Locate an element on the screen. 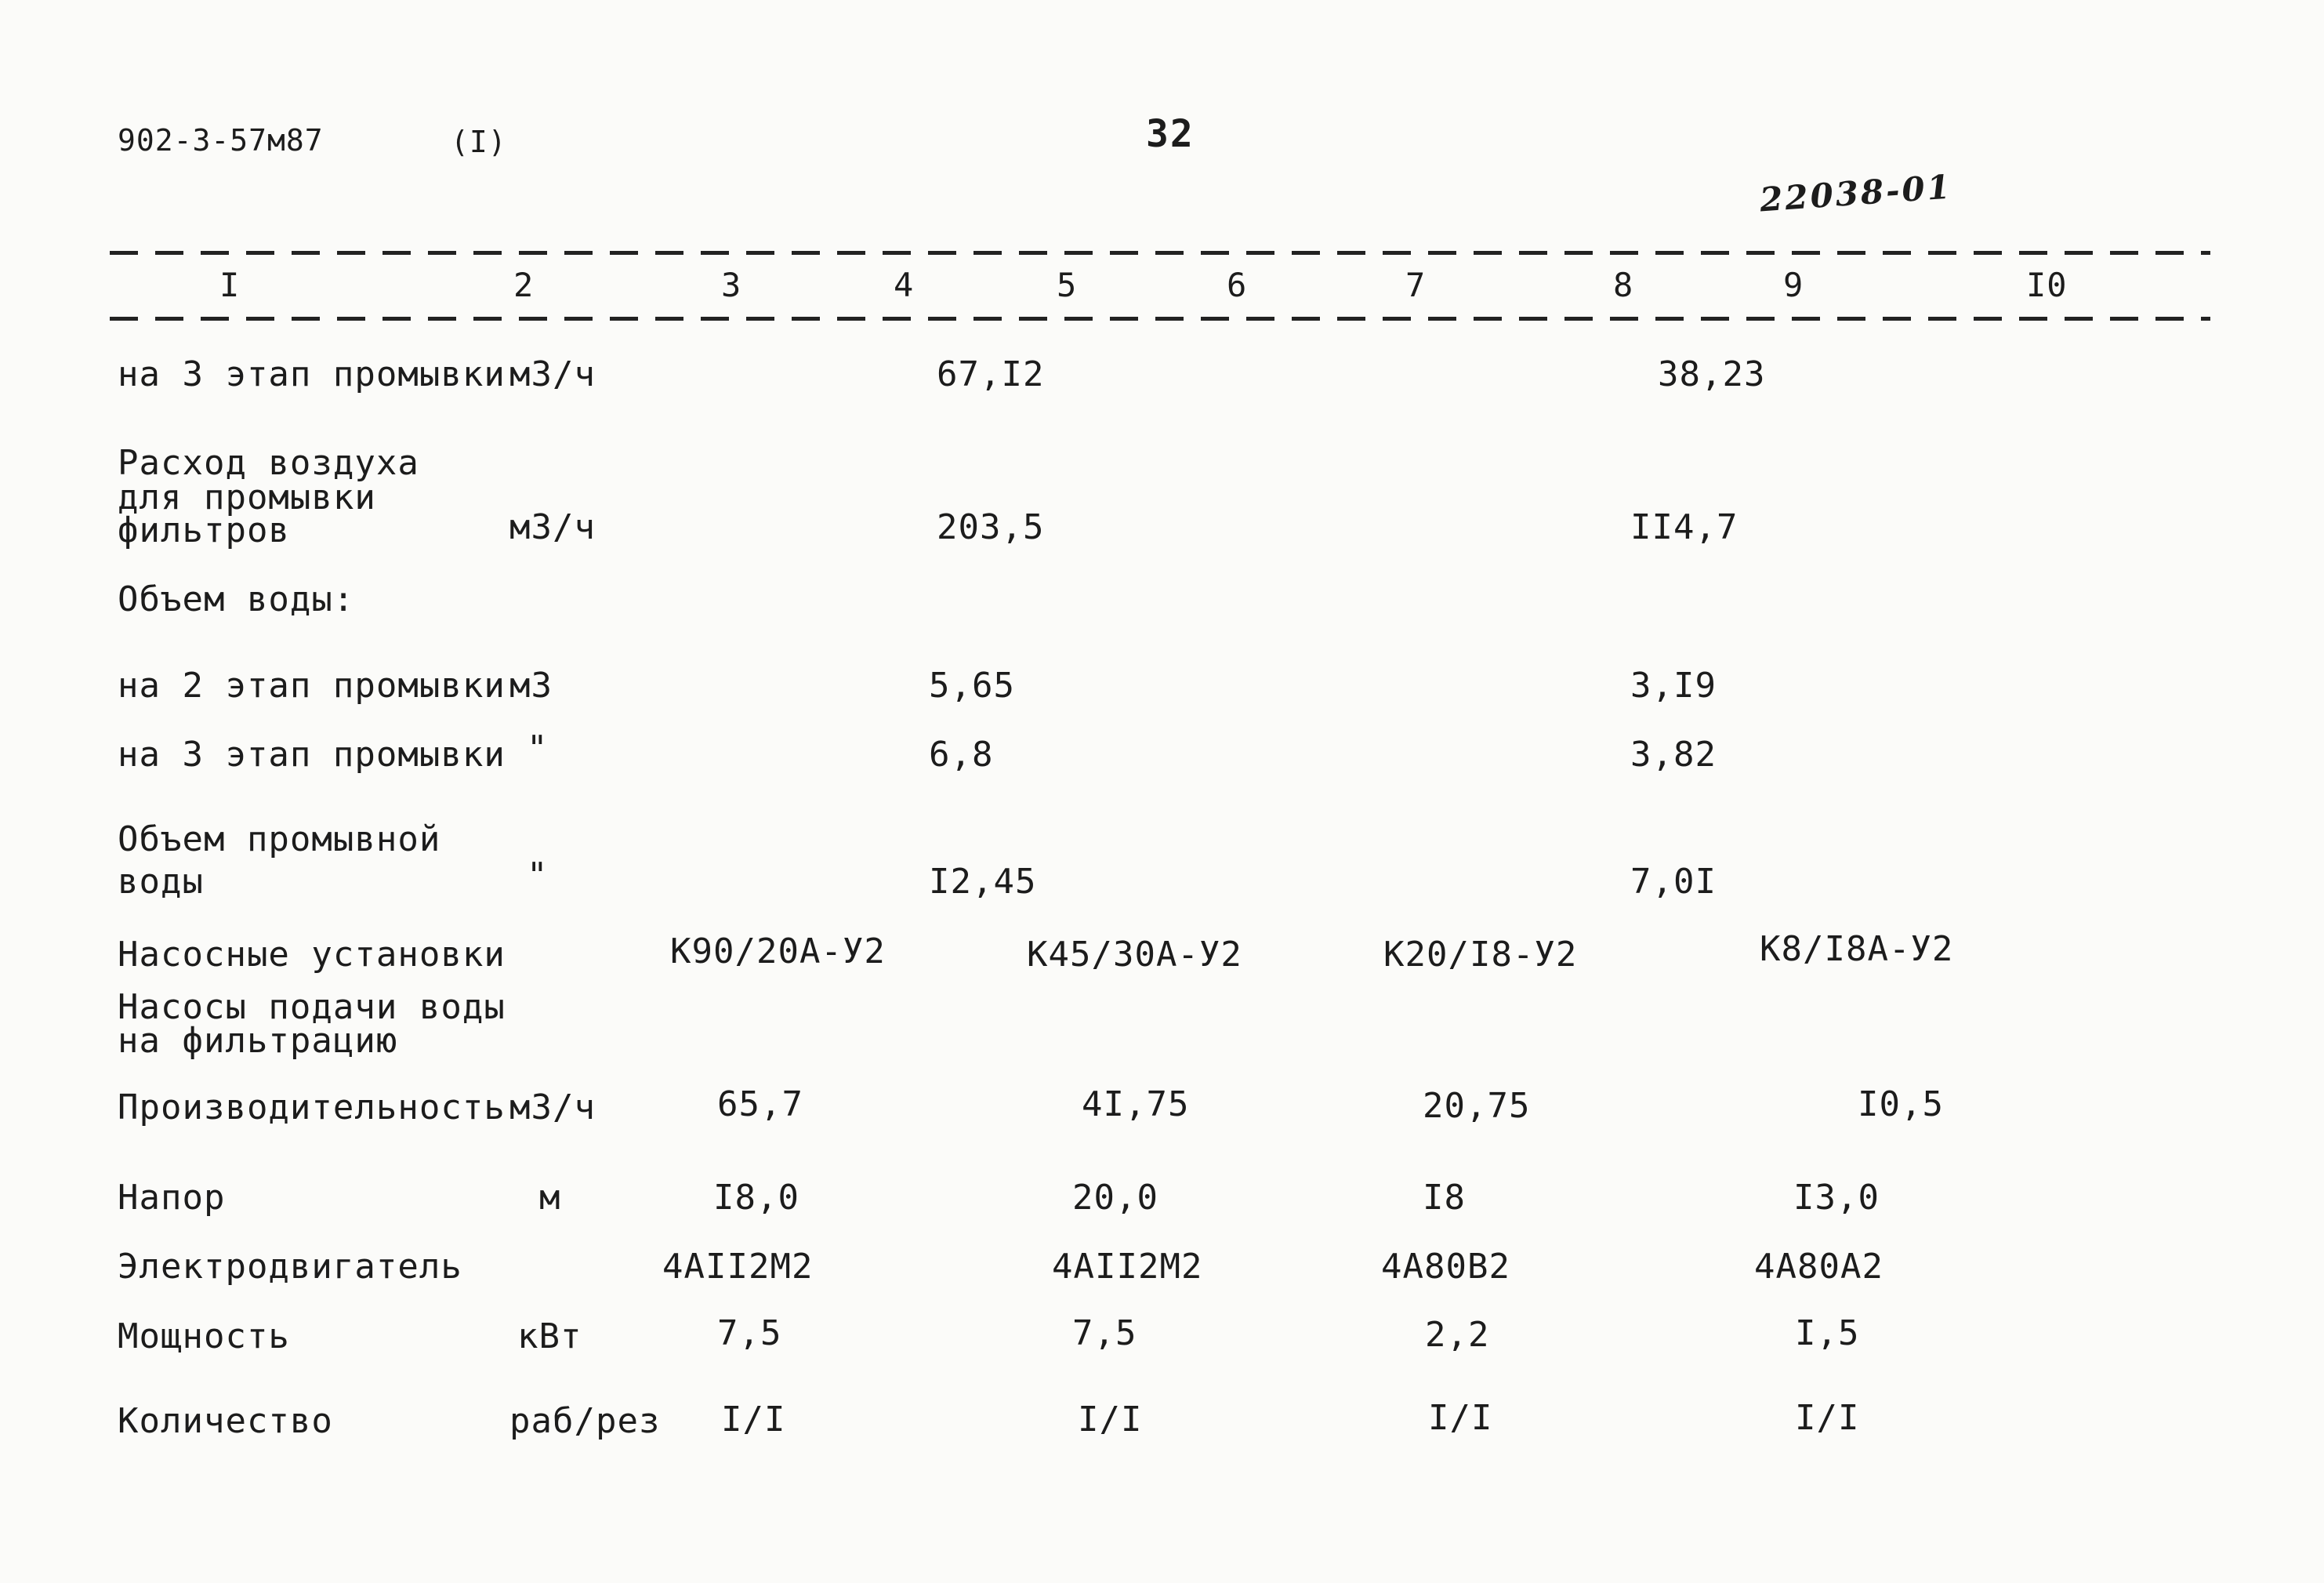 Image resolution: width=2324 pixels, height=1583 pixels. row-label: Мощность is located at coordinates (204, 1336).